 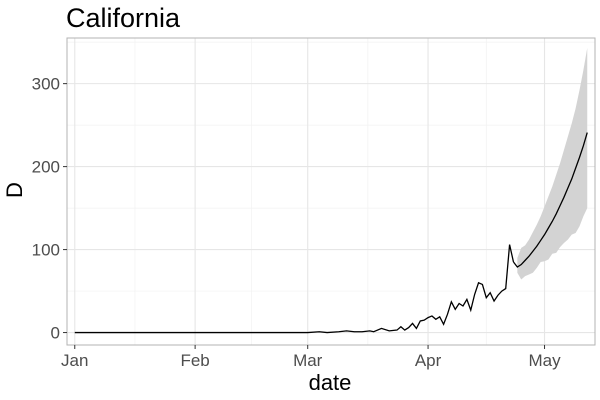 What do you see at coordinates (194, 360) in the screenshot?
I see `x-tick-label: Feb` at bounding box center [194, 360].